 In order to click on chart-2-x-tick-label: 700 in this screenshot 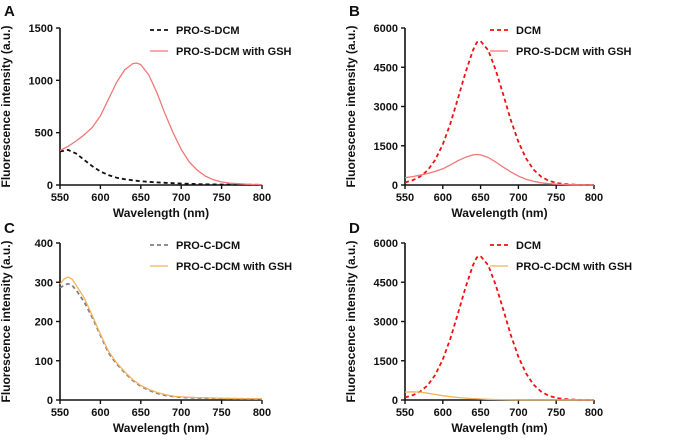, I will do `click(181, 413)`.